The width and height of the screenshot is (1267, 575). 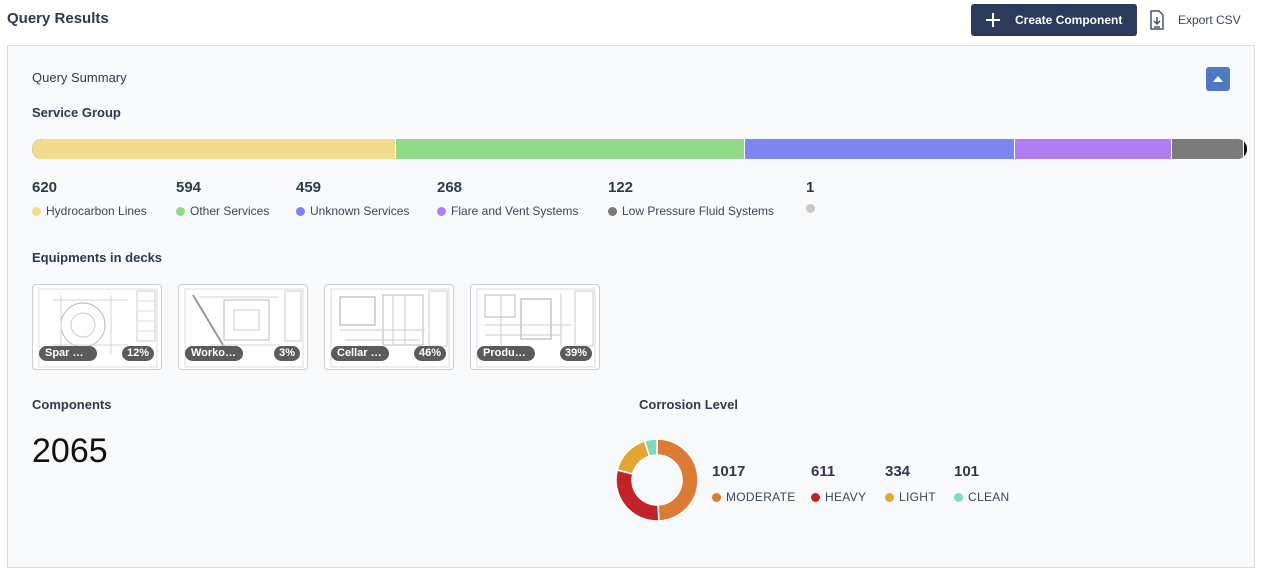 I want to click on corrosion-label: MODERATE, so click(x=761, y=497).